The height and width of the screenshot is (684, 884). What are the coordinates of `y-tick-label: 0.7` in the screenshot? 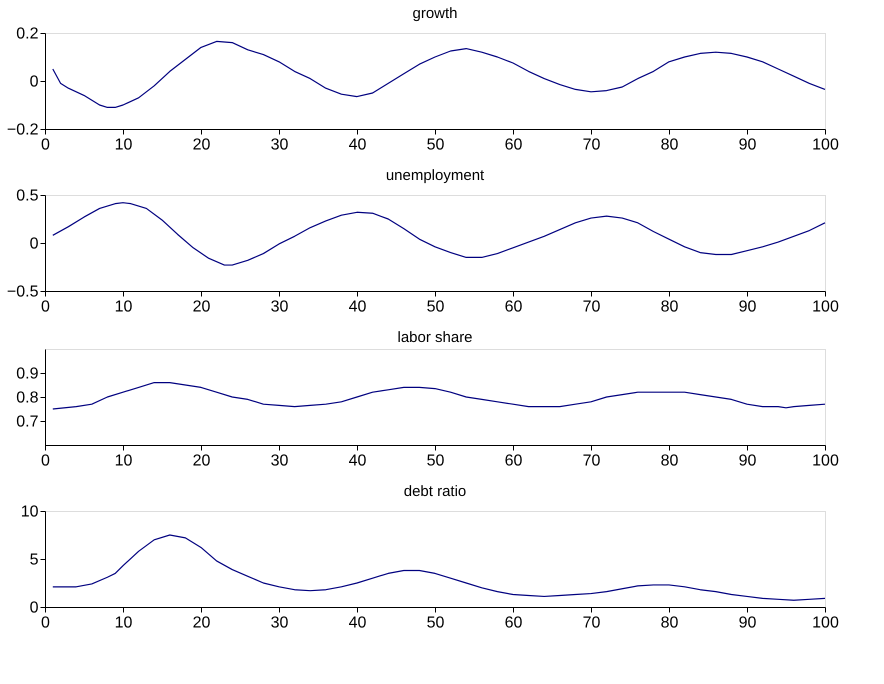 It's located at (27, 422).